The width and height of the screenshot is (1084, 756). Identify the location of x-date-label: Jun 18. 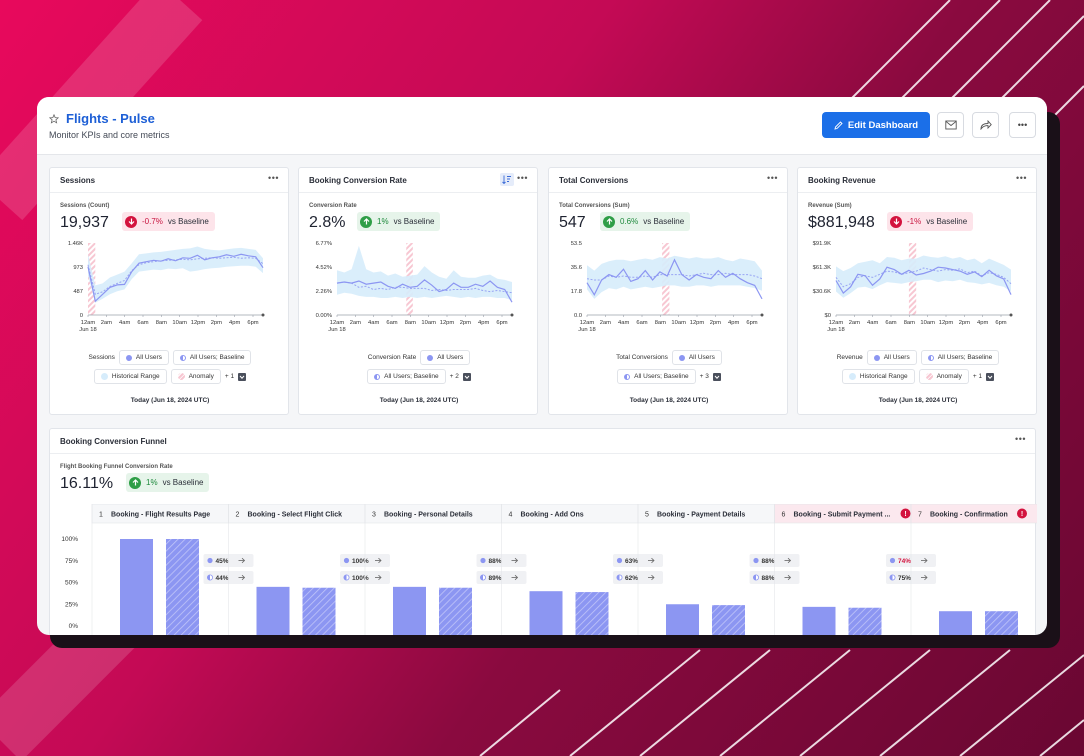
(835, 330).